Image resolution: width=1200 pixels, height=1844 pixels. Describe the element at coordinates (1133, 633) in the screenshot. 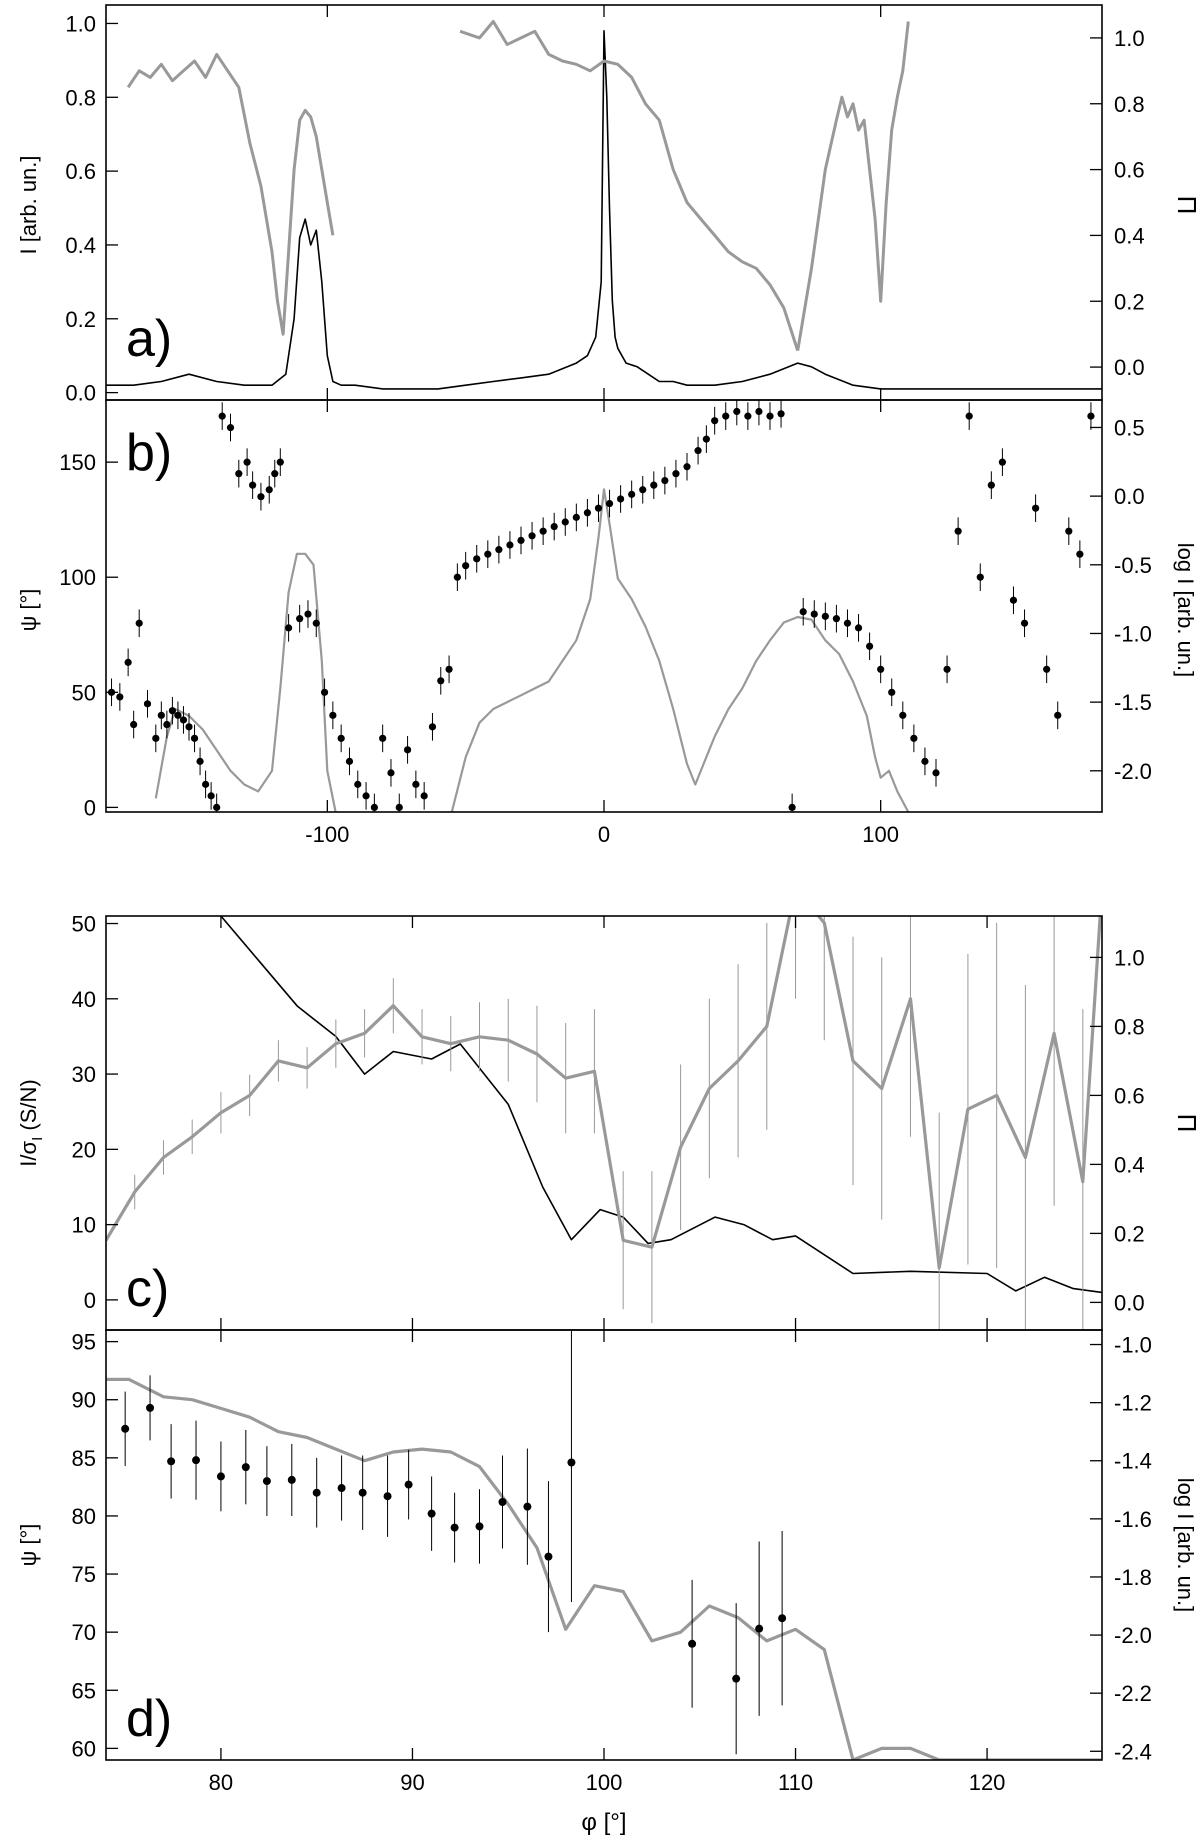

I see `panel-b-y2tick-label: -1.0` at that location.